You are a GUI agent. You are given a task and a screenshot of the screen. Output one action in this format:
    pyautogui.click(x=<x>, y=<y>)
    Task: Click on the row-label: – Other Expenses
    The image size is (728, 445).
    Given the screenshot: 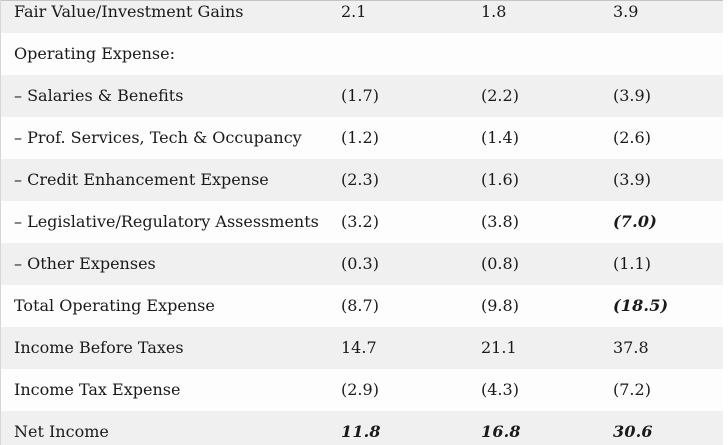 What is the action you would take?
    pyautogui.click(x=85, y=264)
    